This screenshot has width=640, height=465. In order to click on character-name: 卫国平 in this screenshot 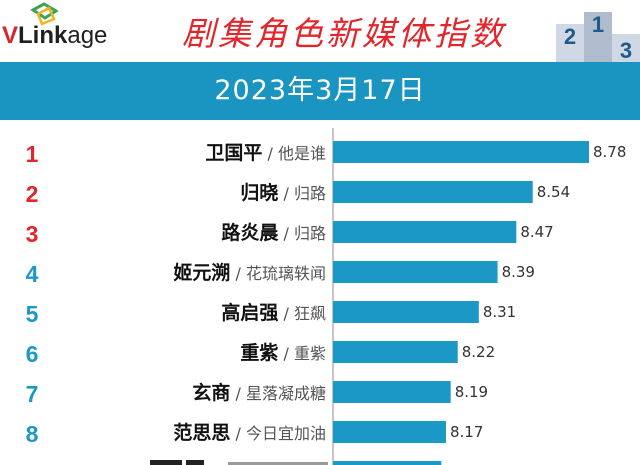, I will do `click(233, 153)`.